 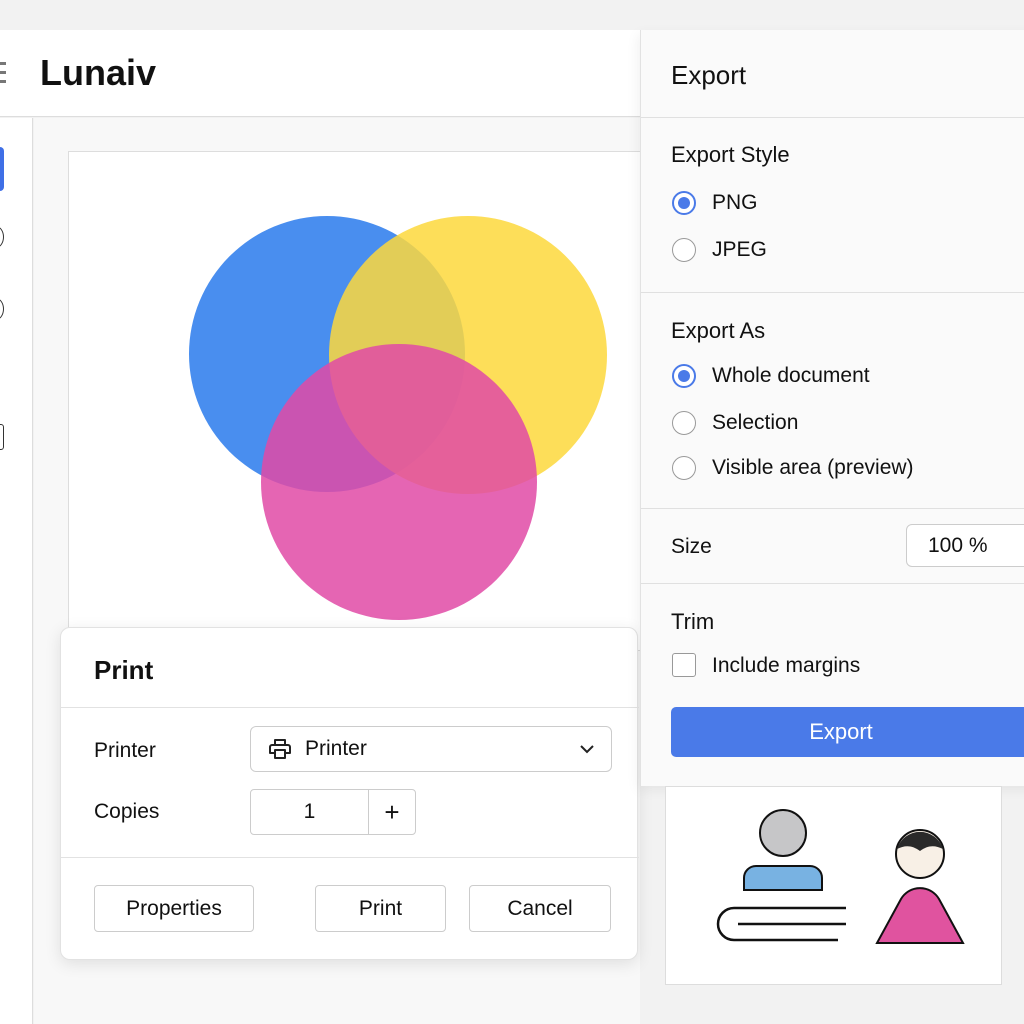 I want to click on properties-button: Properties, so click(x=174, y=908).